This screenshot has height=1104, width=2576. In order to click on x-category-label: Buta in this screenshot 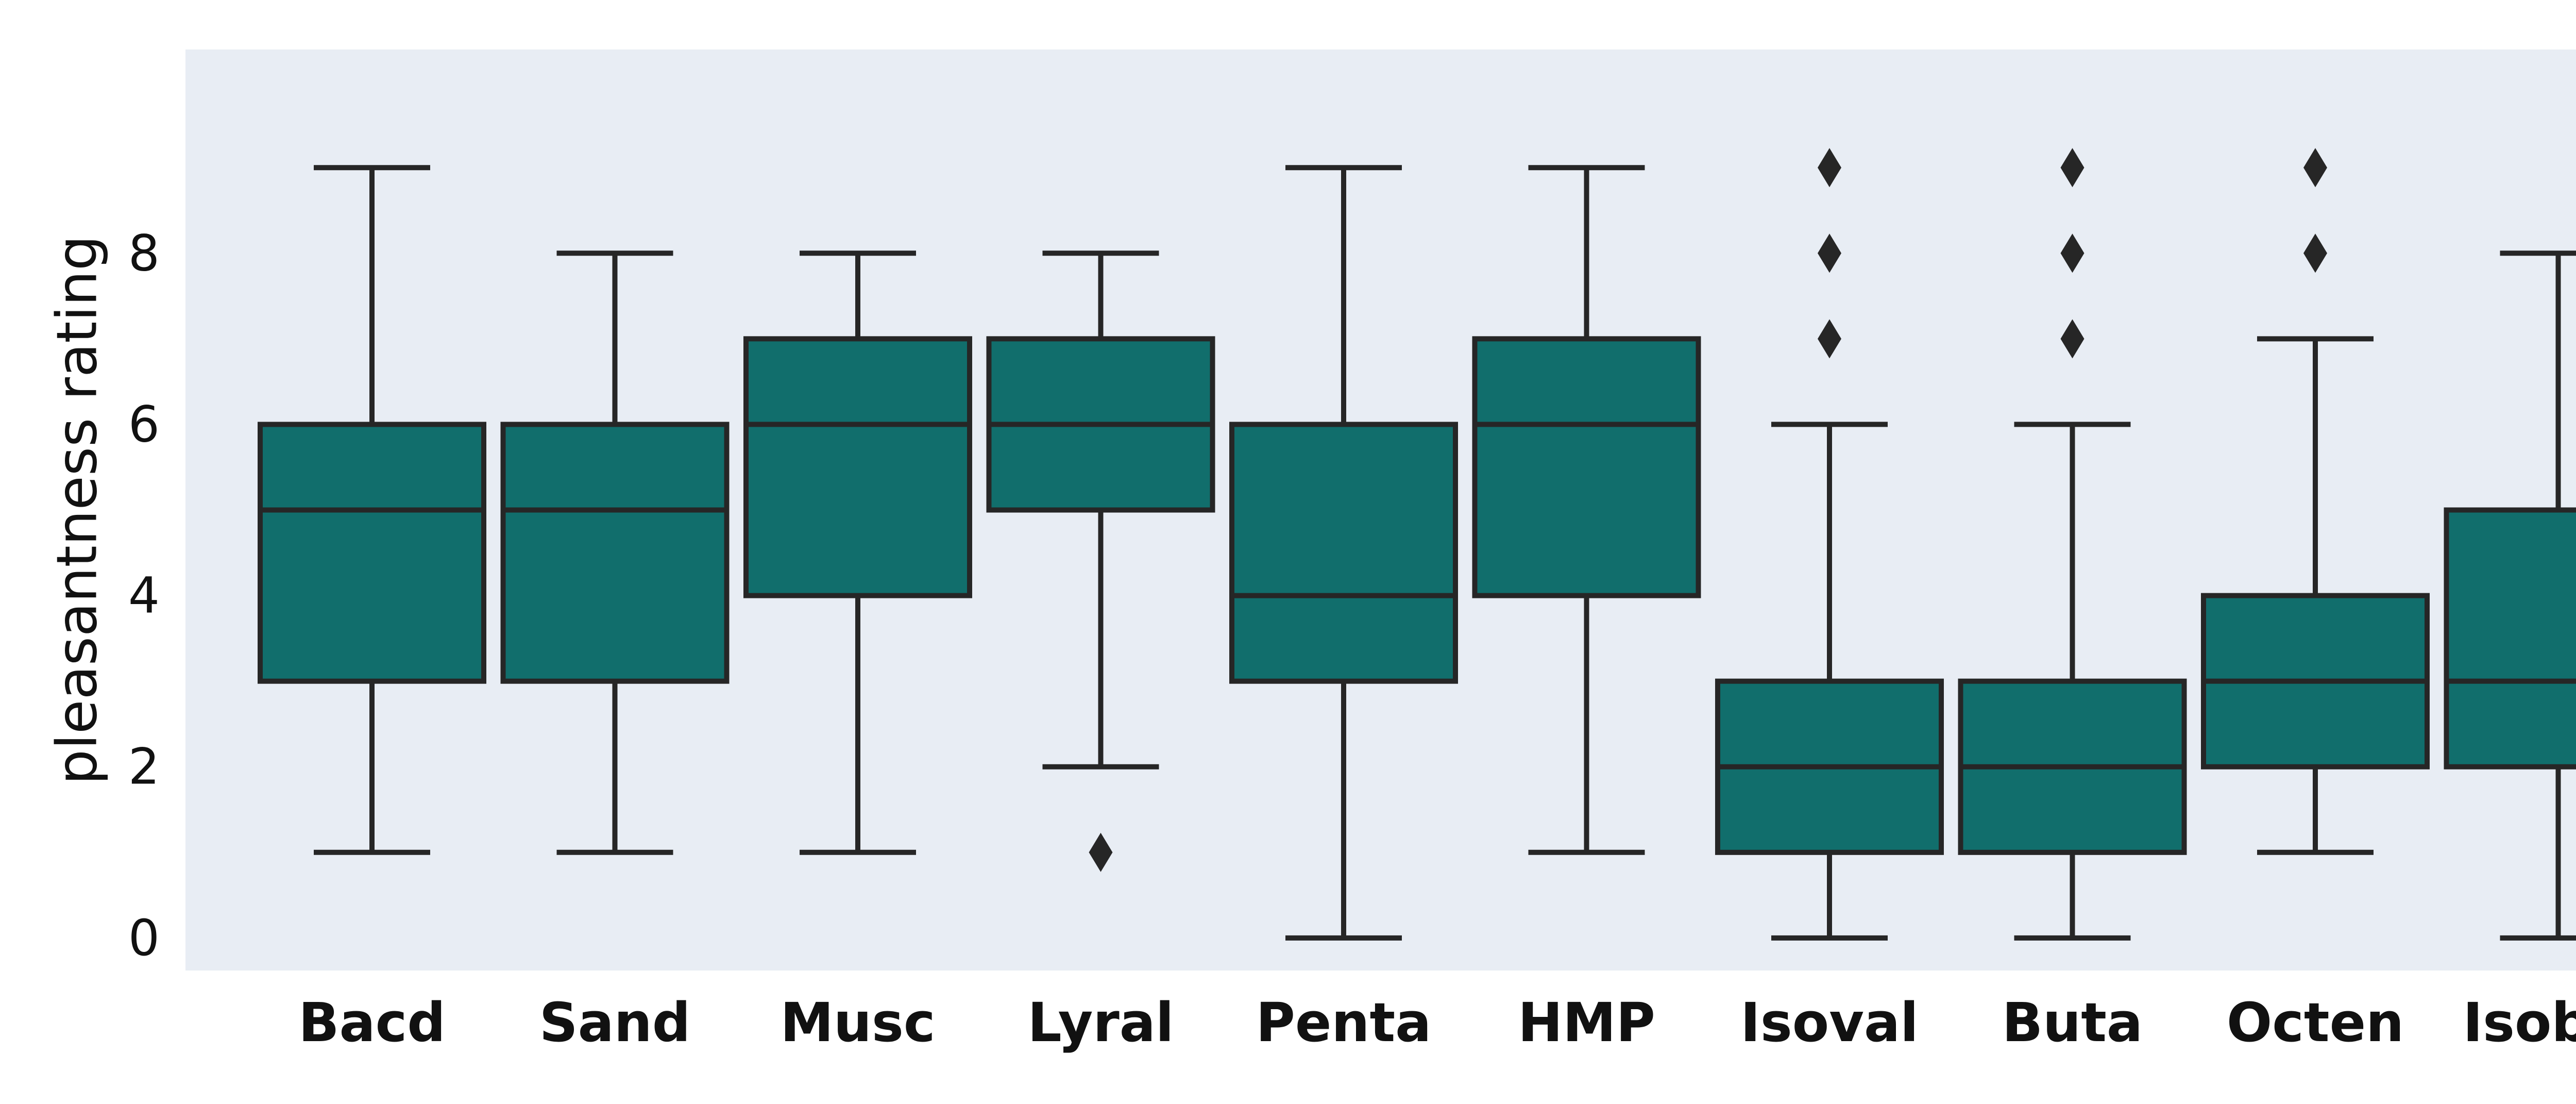, I will do `click(2072, 1022)`.